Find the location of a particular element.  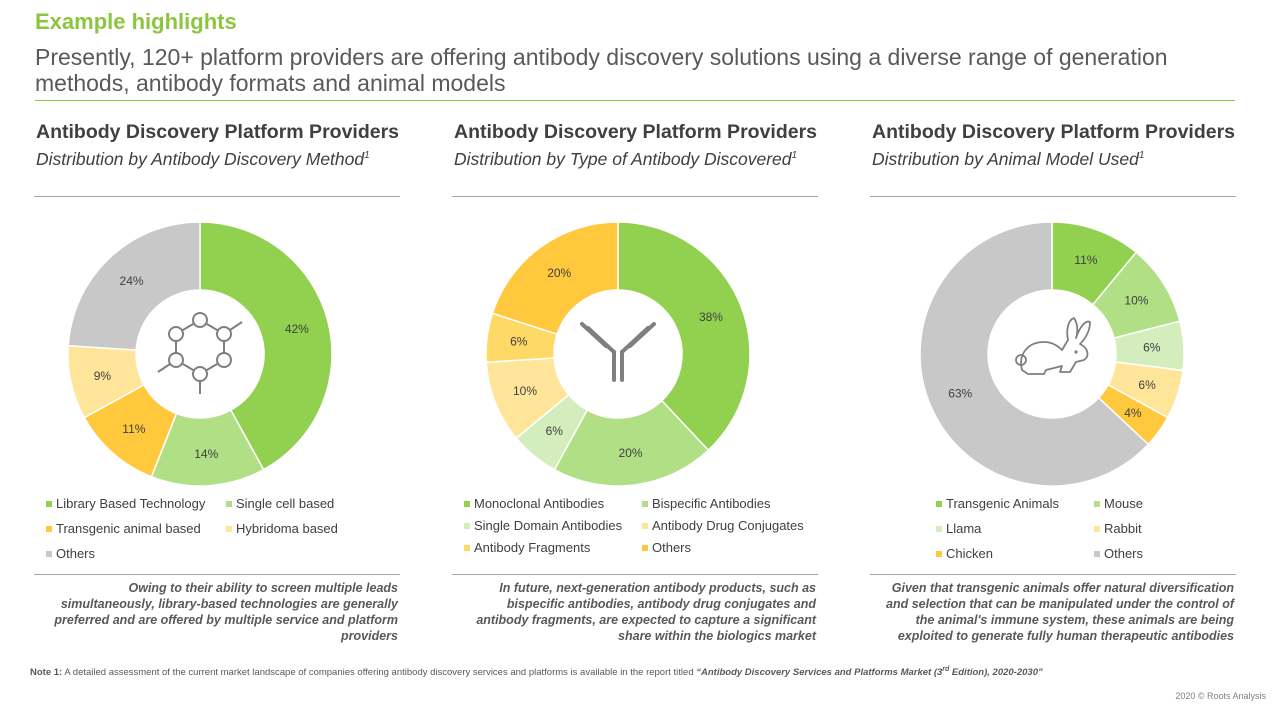

slice-bispecific-antibodies is located at coordinates (631, 443).